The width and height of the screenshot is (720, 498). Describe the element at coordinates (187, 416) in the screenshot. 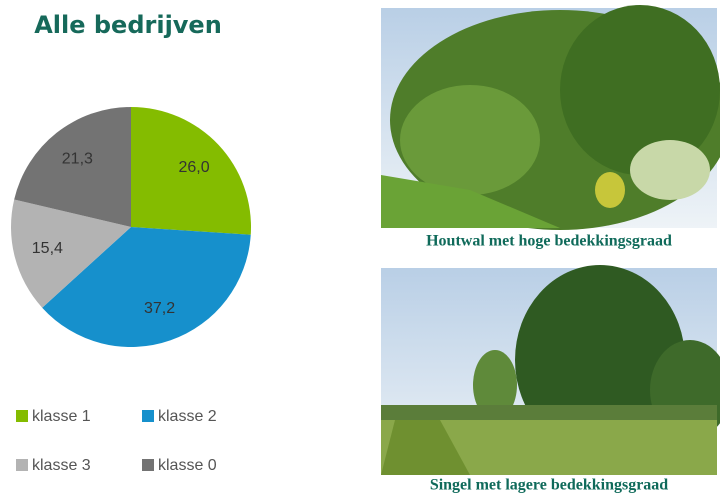

I see `legend-label: klasse 2` at that location.